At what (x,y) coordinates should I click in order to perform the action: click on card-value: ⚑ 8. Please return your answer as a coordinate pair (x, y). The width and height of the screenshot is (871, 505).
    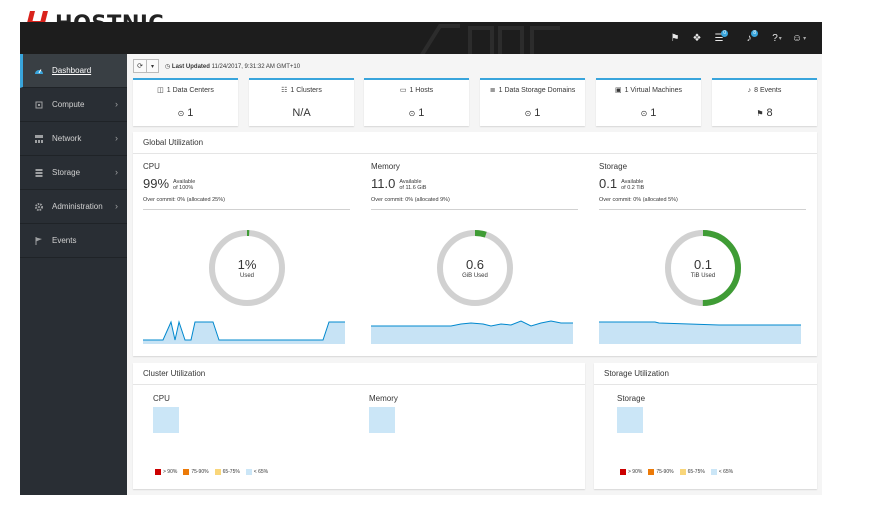
    Looking at the image, I should click on (764, 113).